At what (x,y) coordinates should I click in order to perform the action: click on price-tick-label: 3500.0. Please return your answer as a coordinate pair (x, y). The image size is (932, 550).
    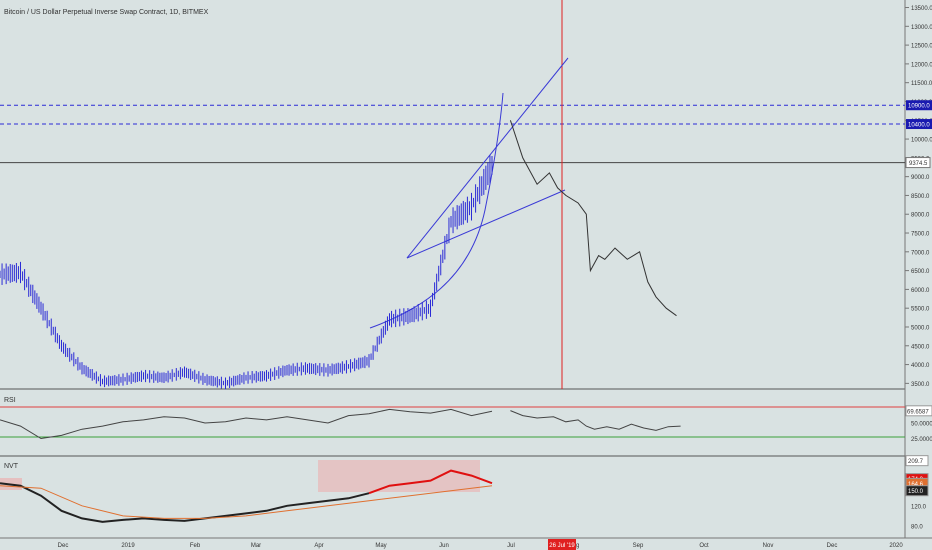
    Looking at the image, I should click on (920, 385).